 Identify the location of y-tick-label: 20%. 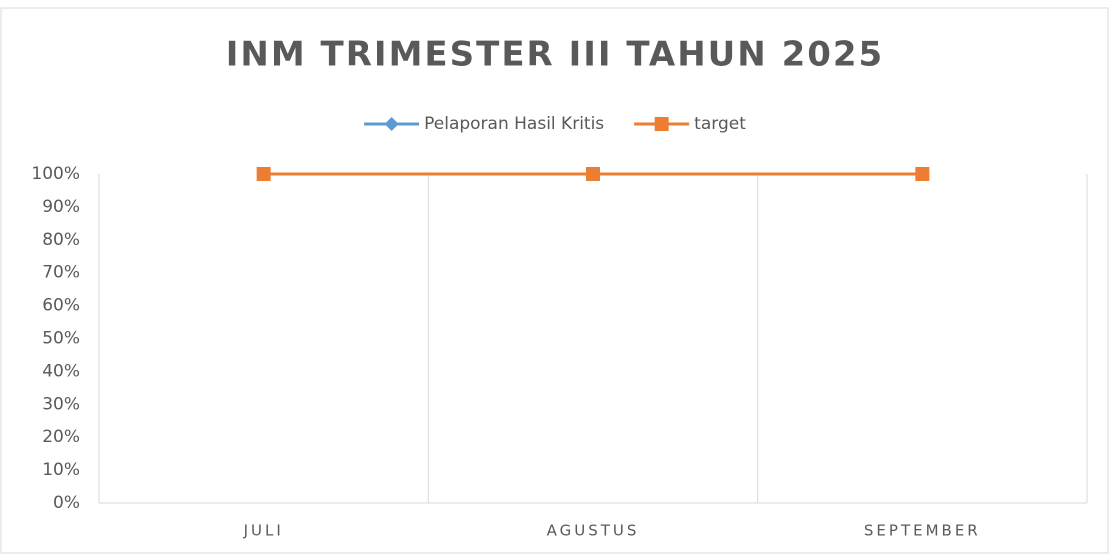
(61, 437).